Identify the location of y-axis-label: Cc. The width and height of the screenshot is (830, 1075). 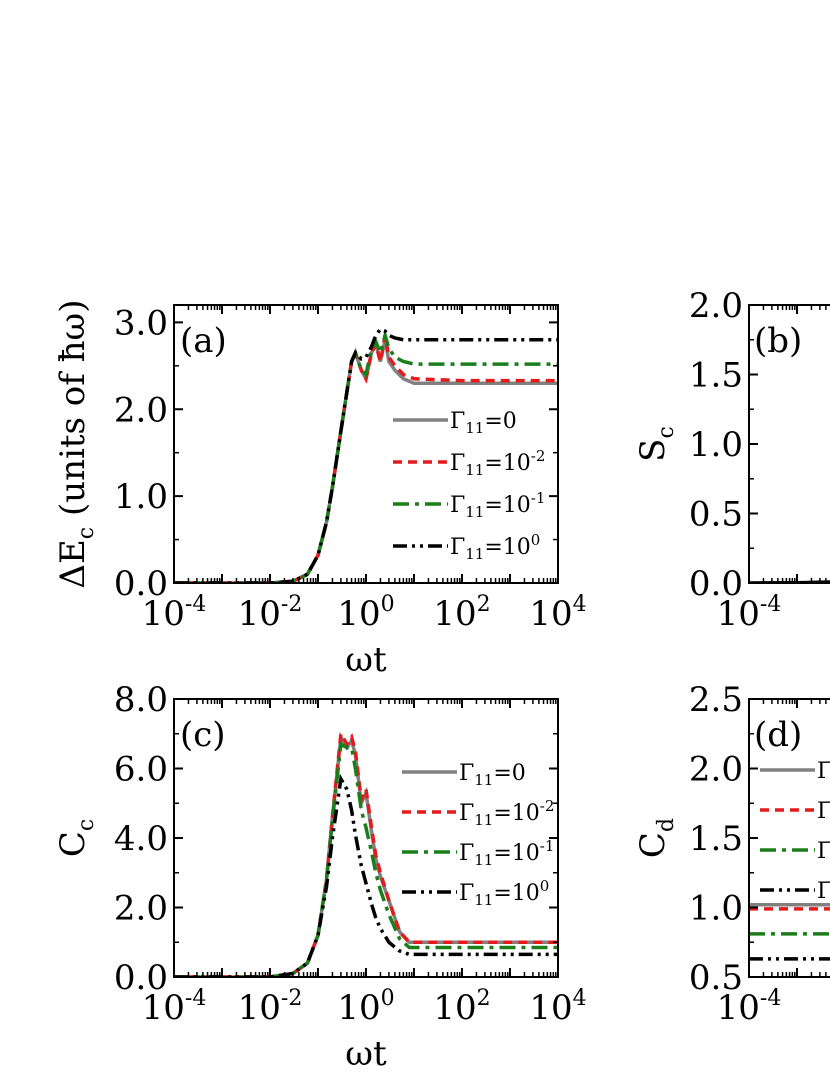
(76, 838).